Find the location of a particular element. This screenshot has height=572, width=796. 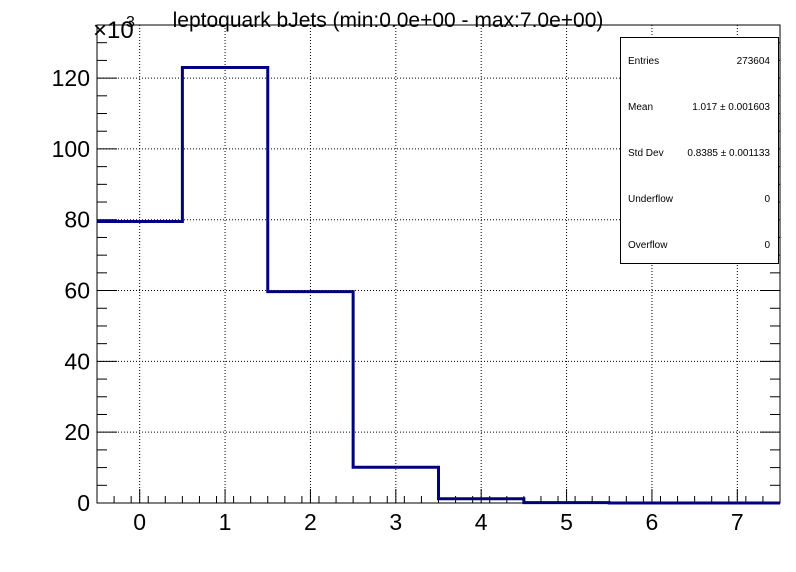

x-tick-label: 2 is located at coordinates (310, 522).